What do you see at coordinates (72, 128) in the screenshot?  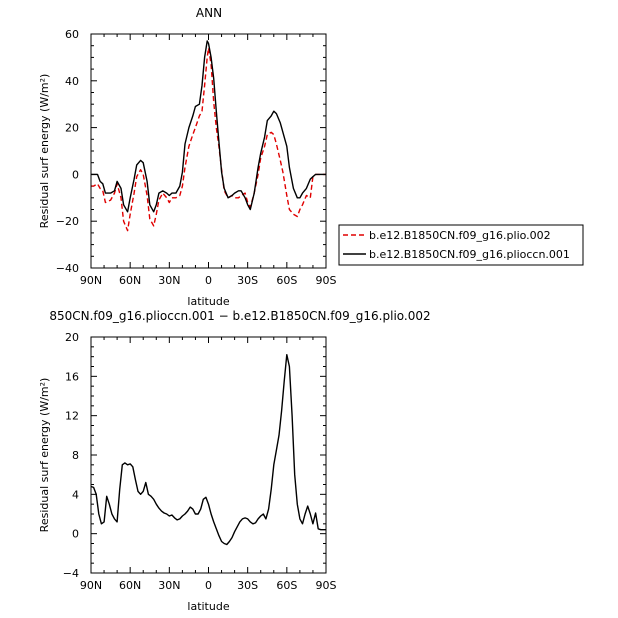 I see `top-y-tick-label: 20` at bounding box center [72, 128].